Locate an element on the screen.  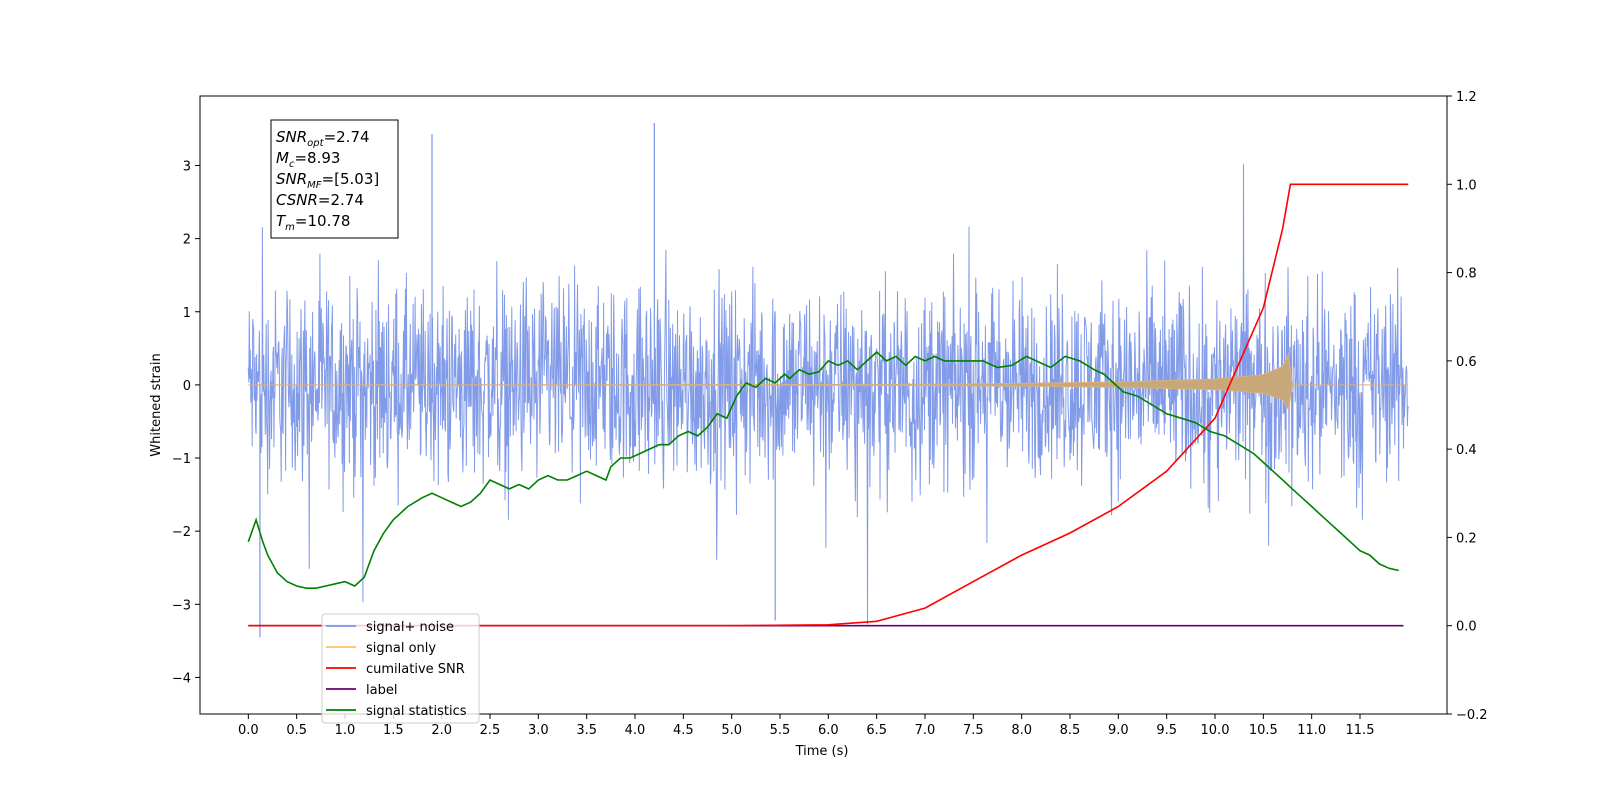
x-tick-label: 6.5 is located at coordinates (876, 730).